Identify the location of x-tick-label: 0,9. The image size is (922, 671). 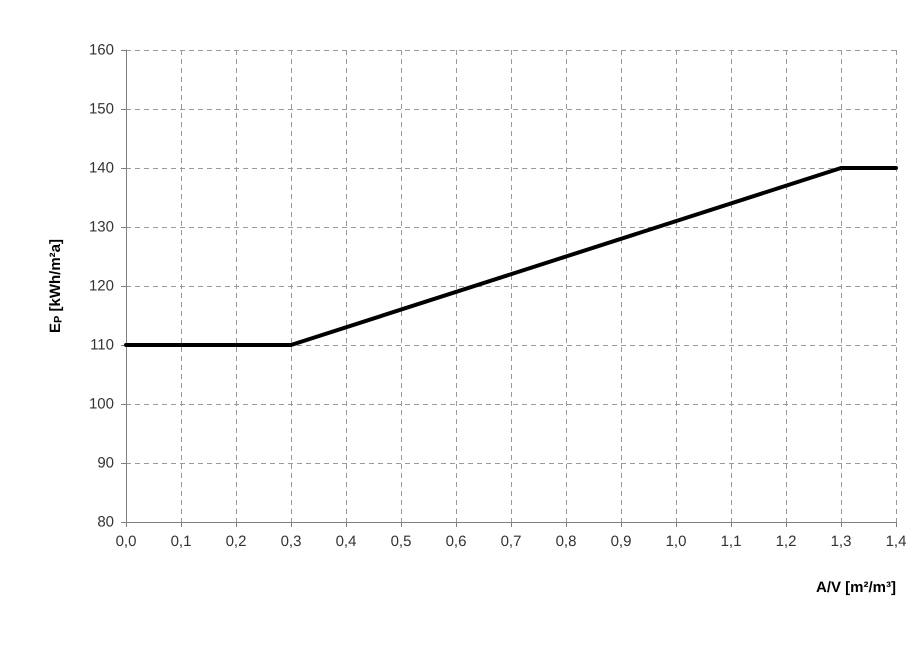
(621, 541).